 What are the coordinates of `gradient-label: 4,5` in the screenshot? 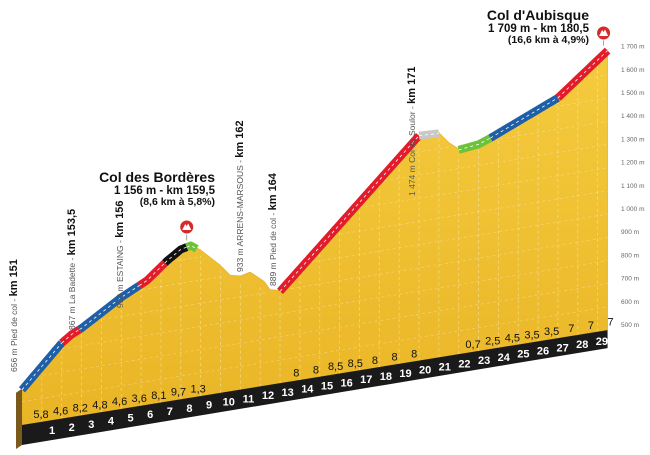 It's located at (512, 339).